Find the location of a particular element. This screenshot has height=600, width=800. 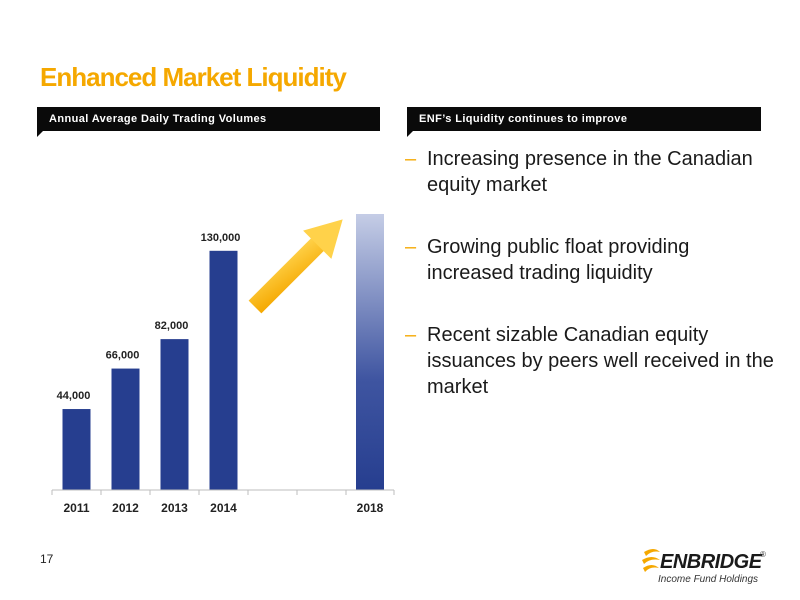

bullets-section-header: ENF’s Liquidity continues to improve is located at coordinates (584, 122).